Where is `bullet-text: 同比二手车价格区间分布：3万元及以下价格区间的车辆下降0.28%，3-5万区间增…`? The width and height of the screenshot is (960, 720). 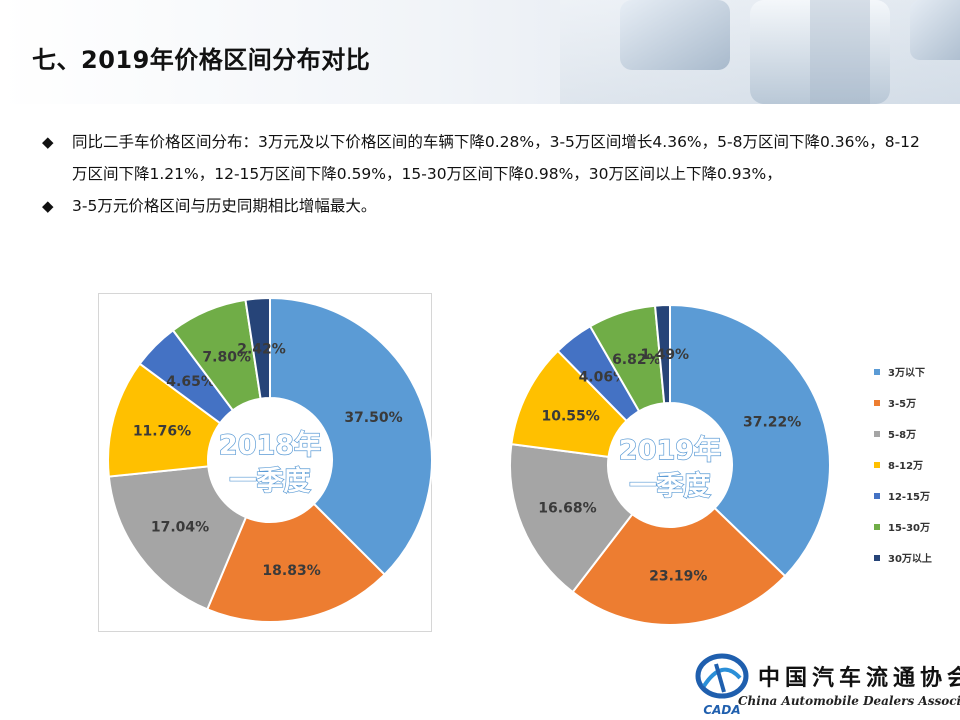 bullet-text: 同比二手车价格区间分布：3万元及以下价格区间的车辆下降0.28%，3-5万区间增… is located at coordinates (496, 158).